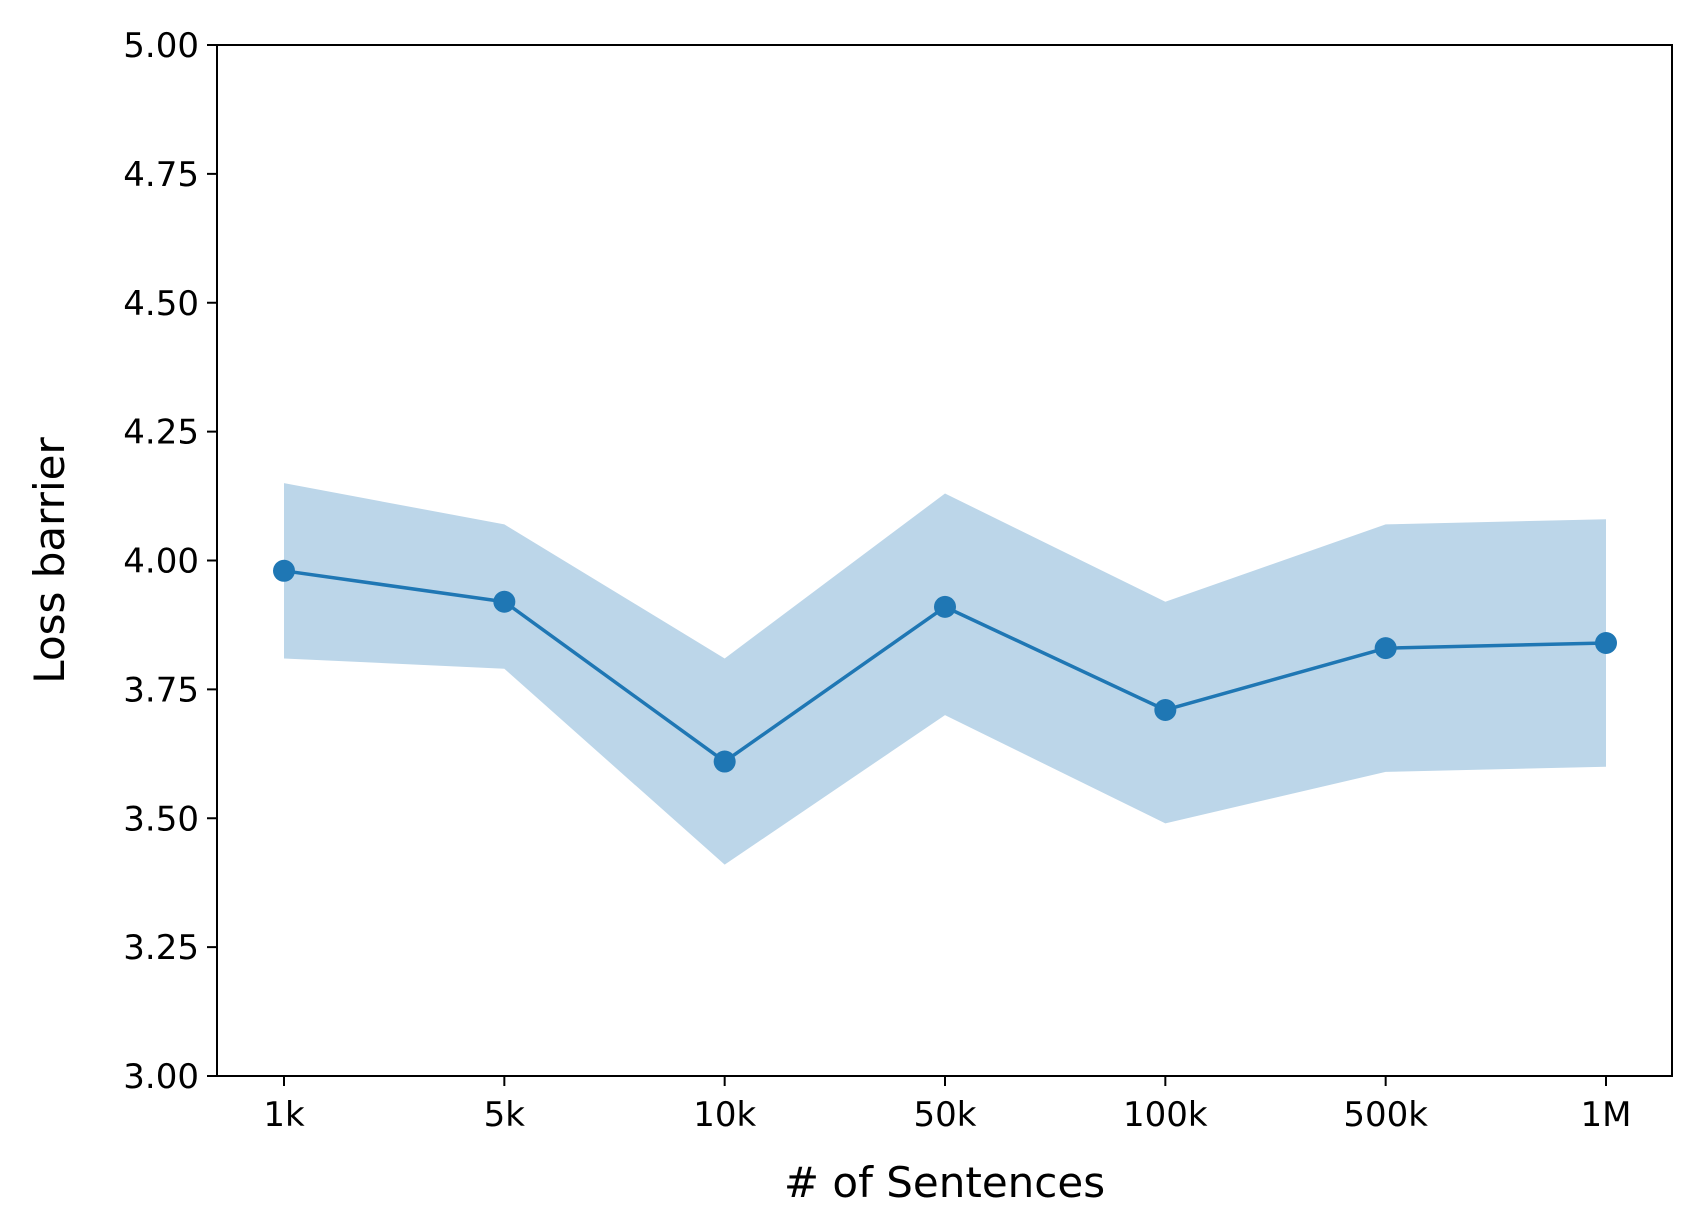 The width and height of the screenshot is (1690, 1231). What do you see at coordinates (945, 606) in the screenshot?
I see `data-point-50k` at bounding box center [945, 606].